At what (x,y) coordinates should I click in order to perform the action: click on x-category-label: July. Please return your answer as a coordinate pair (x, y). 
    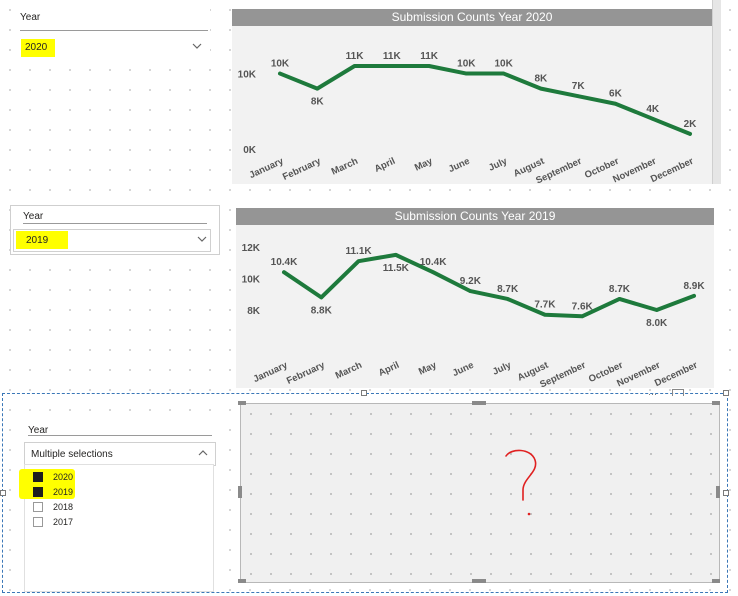
    Looking at the image, I should click on (502, 368).